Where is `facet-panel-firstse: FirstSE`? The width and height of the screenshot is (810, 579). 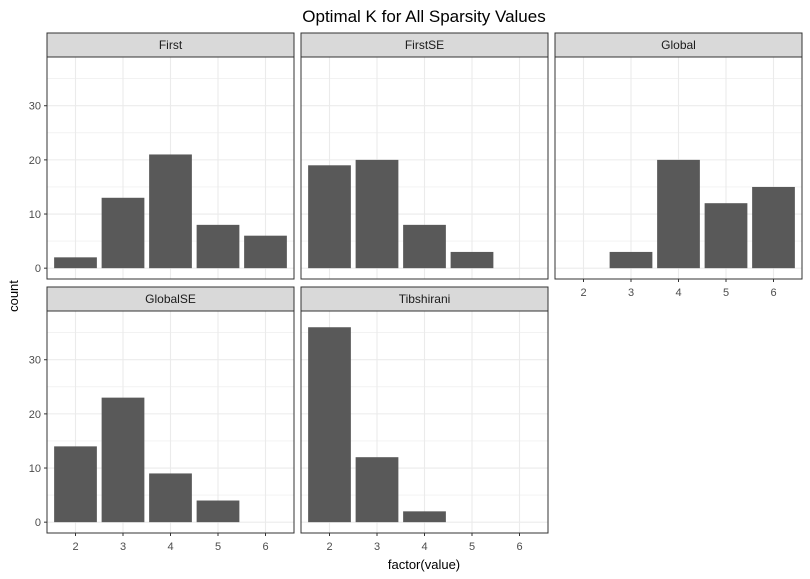 facet-panel-firstse: FirstSE is located at coordinates (424, 156).